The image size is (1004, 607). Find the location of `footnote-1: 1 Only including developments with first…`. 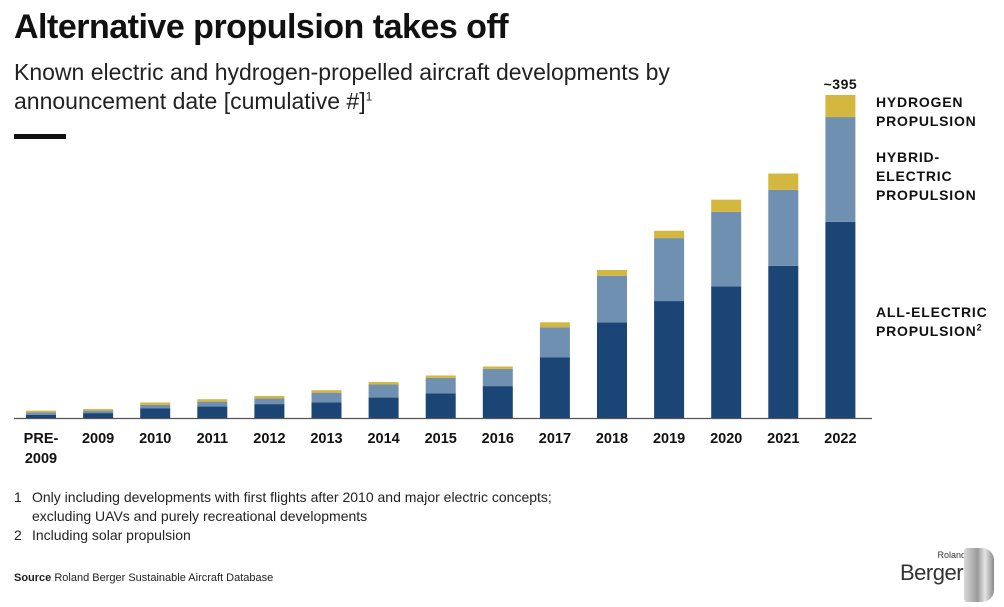

footnote-1: 1 Only including developments with first… is located at coordinates (283, 507).